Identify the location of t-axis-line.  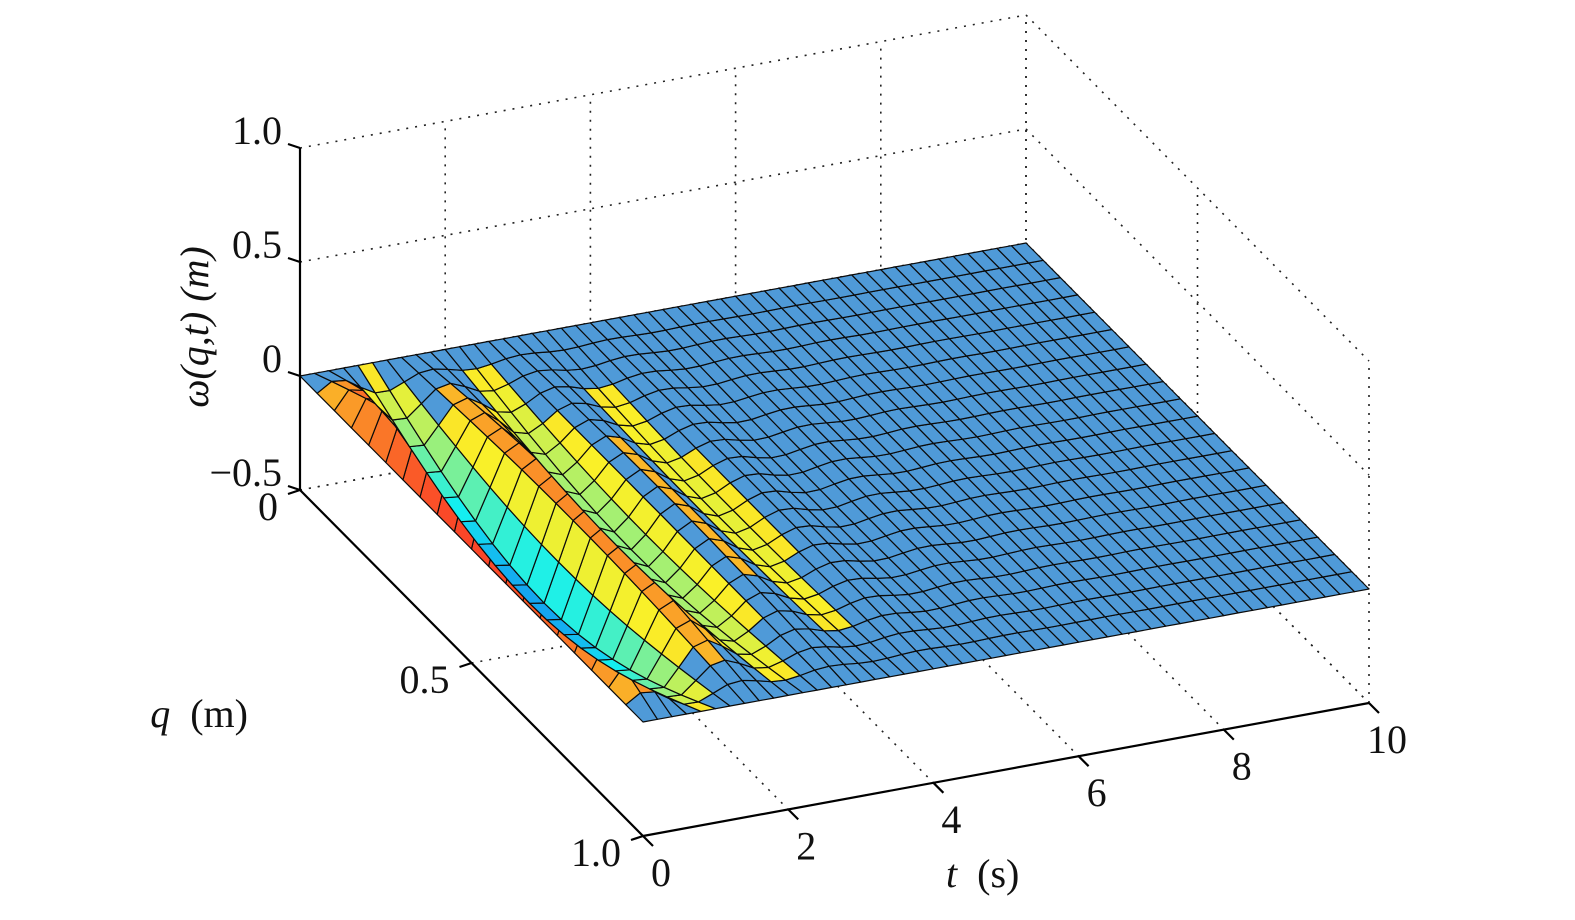
(1006, 769).